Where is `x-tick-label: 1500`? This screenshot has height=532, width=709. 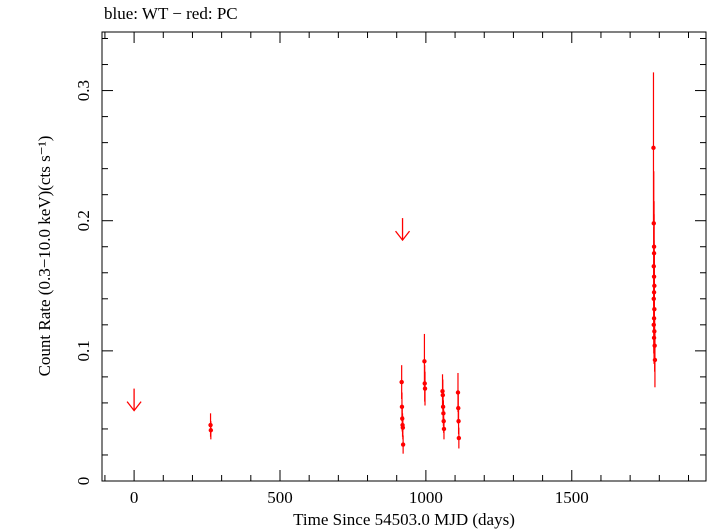
x-tick-label: 1500 is located at coordinates (572, 497).